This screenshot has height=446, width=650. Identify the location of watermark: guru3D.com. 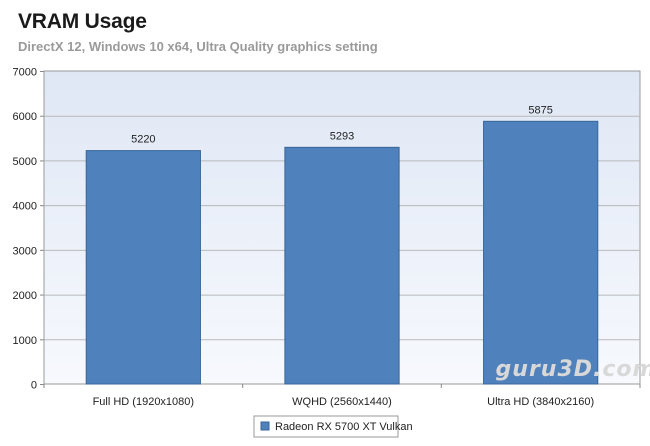
(573, 369).